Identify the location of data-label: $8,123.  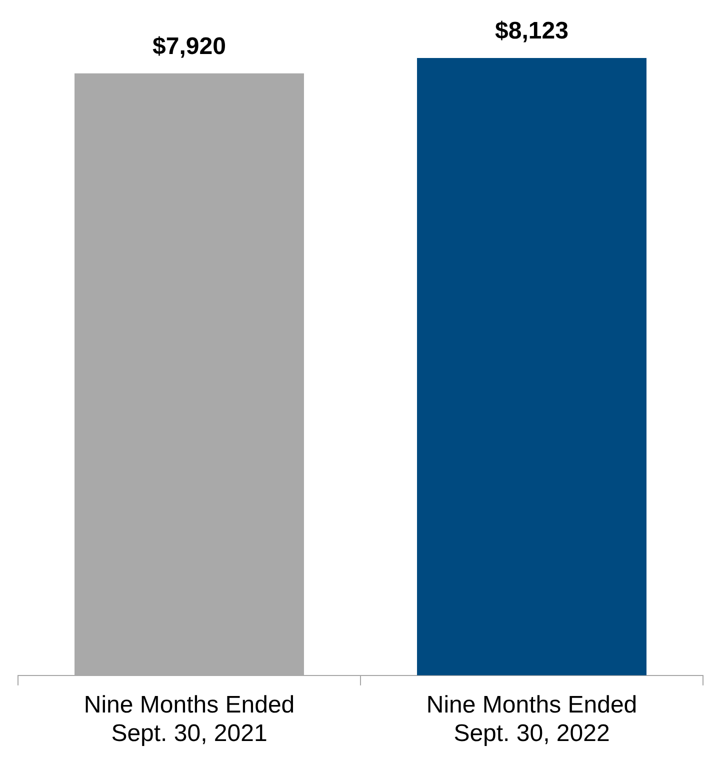
(531, 31).